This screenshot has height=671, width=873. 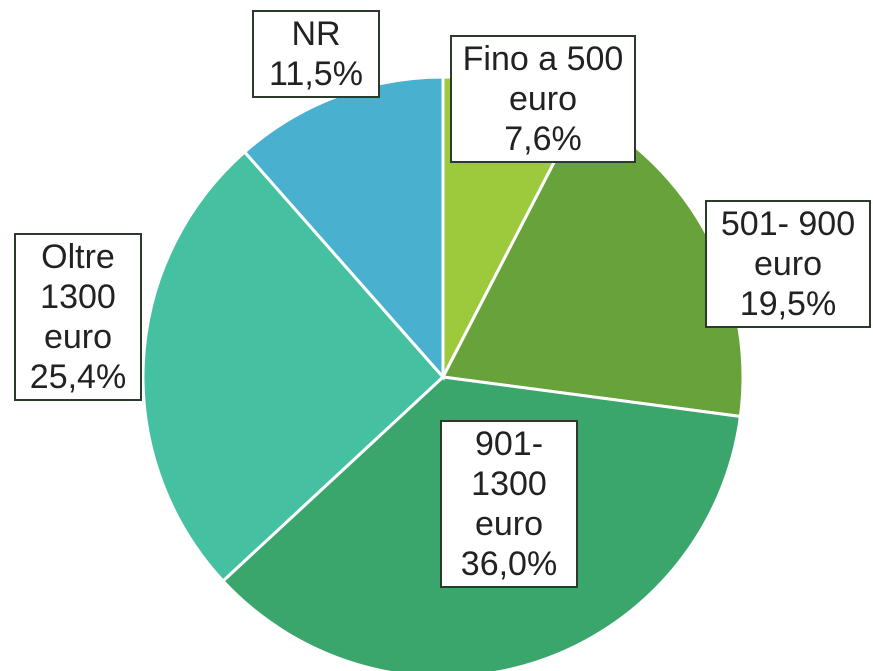 What do you see at coordinates (316, 34) in the screenshot?
I see `label-category: NR` at bounding box center [316, 34].